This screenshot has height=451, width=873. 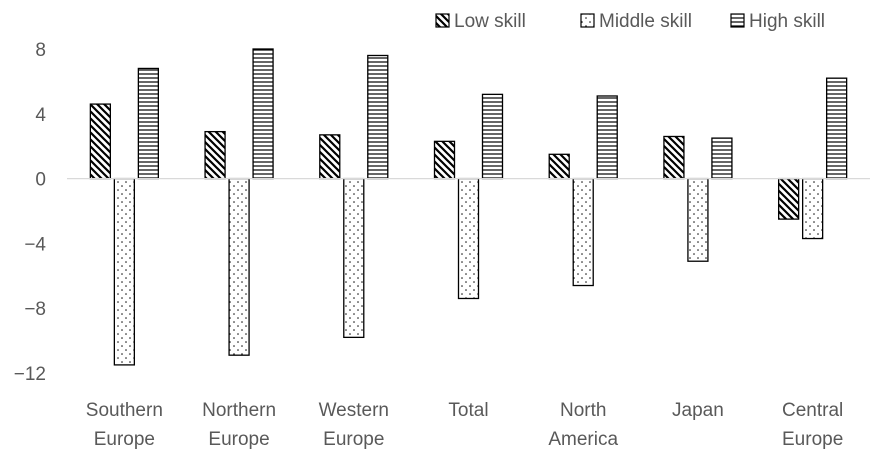 I want to click on x-category-label: Southern Europe, so click(x=124, y=425).